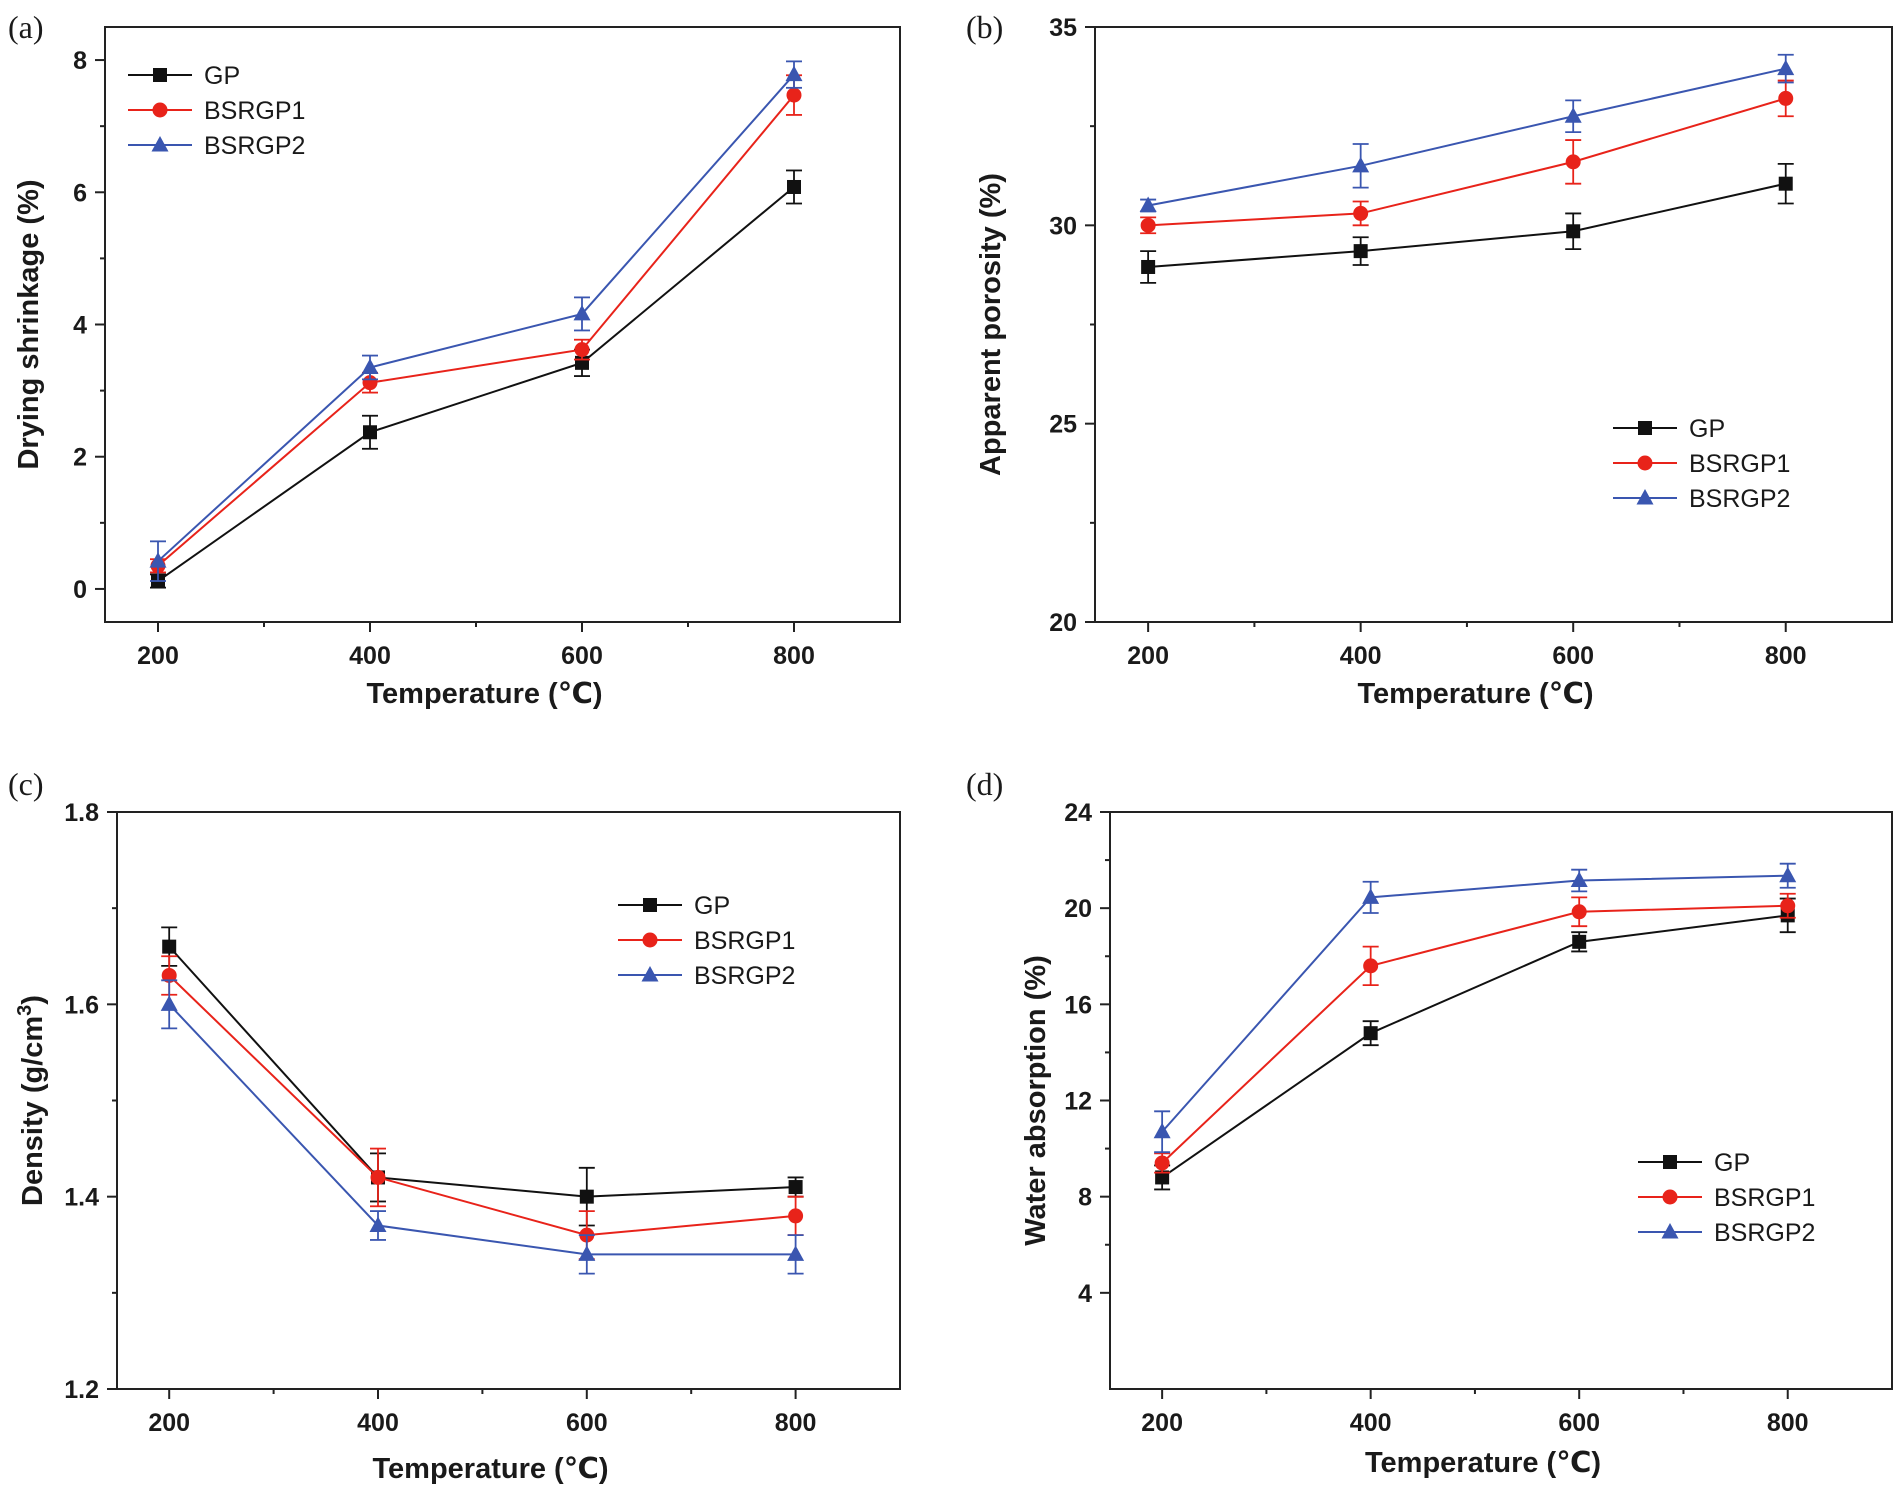  Describe the element at coordinates (81, 1005) in the screenshot. I see `y-tick-label: 1.6` at that location.